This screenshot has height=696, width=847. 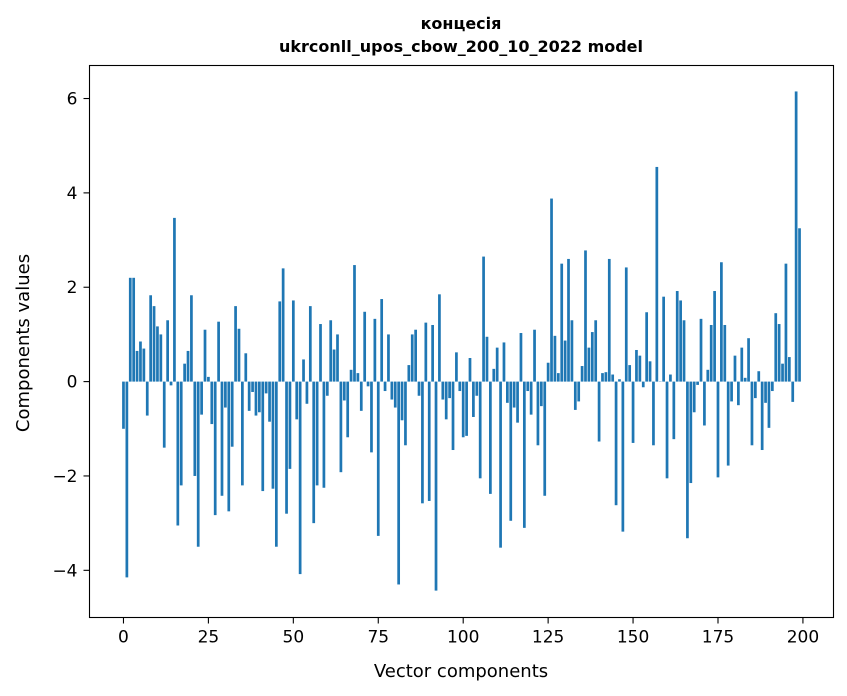 I want to click on y-tick-label: 4, so click(x=72, y=194).